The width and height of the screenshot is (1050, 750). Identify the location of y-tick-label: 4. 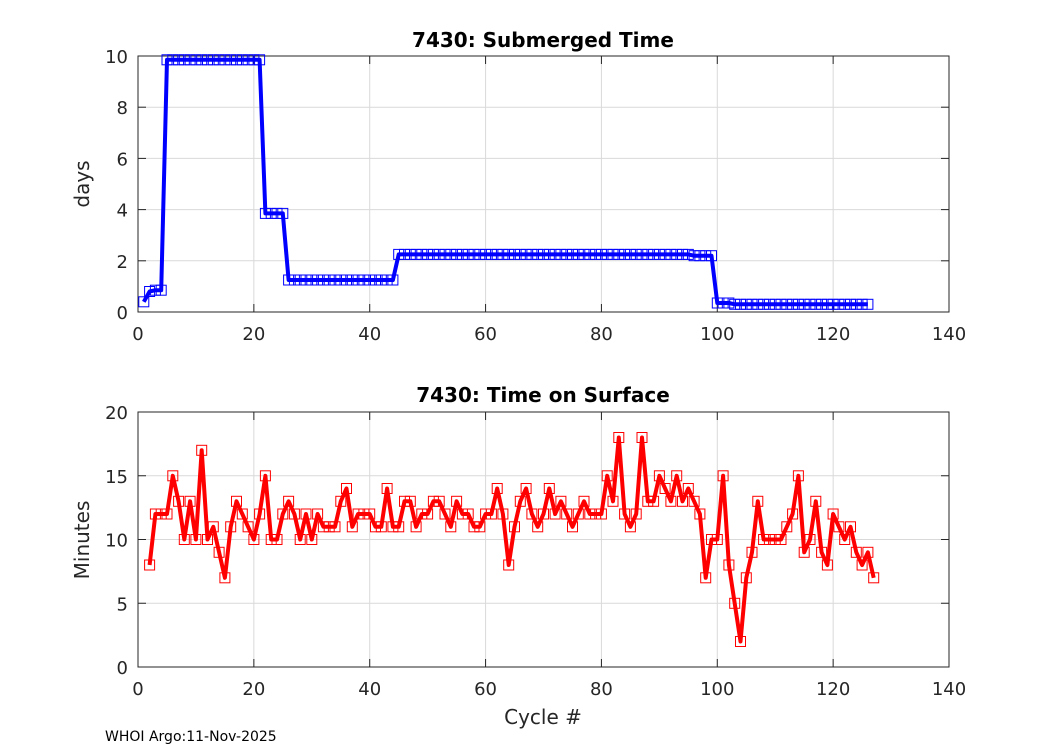
(122, 211).